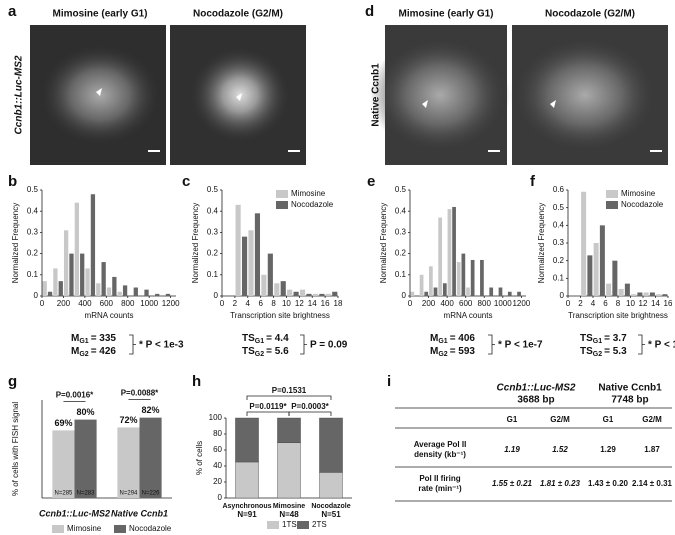 Image resolution: width=675 pixels, height=535 pixels. Describe the element at coordinates (661, 345) in the screenshot. I see `stat-p: * P < 1e-5` at that location.